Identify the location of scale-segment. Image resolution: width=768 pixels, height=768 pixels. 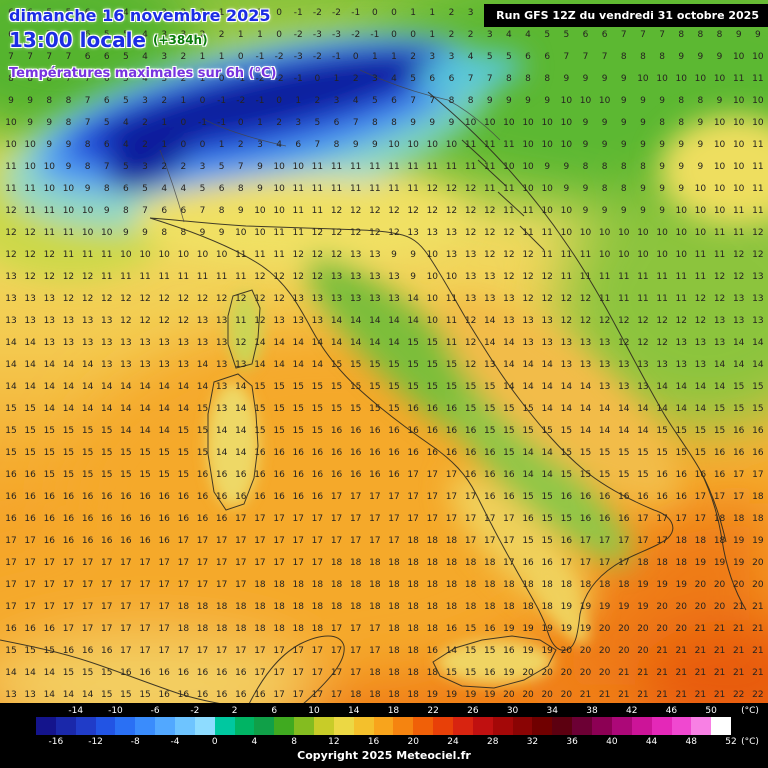
(284, 726).